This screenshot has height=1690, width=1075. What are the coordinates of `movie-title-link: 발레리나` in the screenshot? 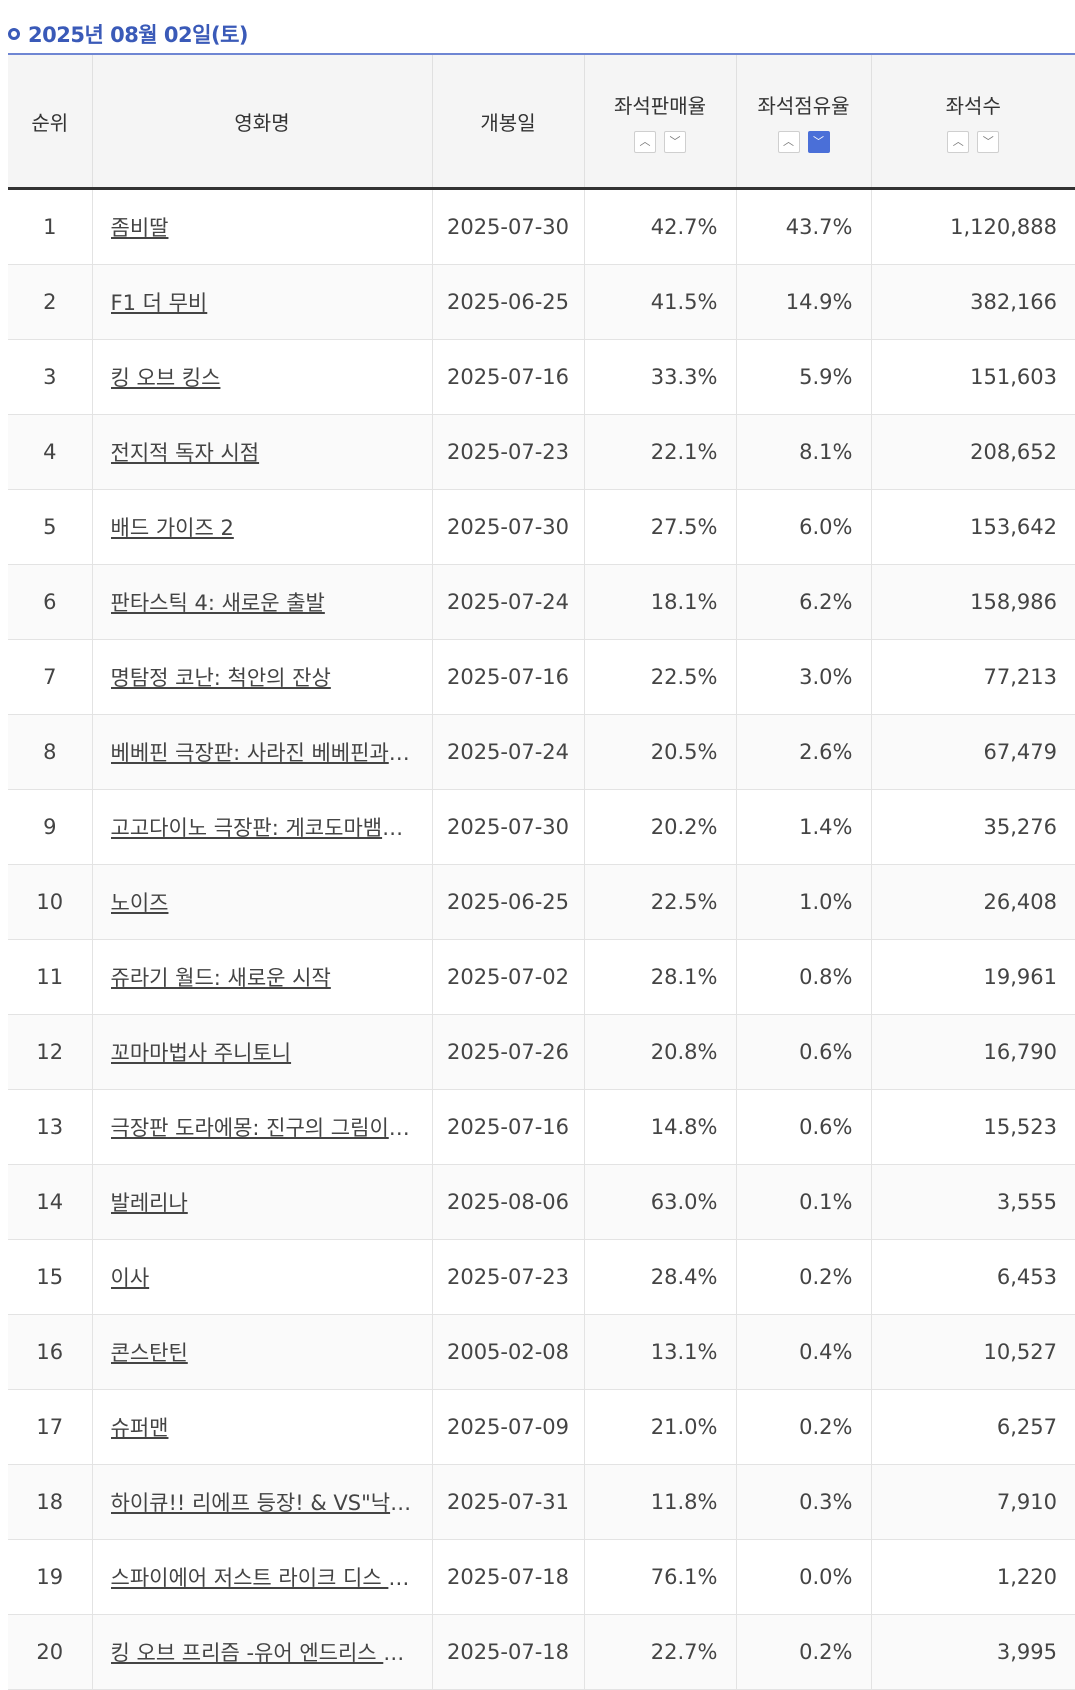 It's located at (149, 1203).